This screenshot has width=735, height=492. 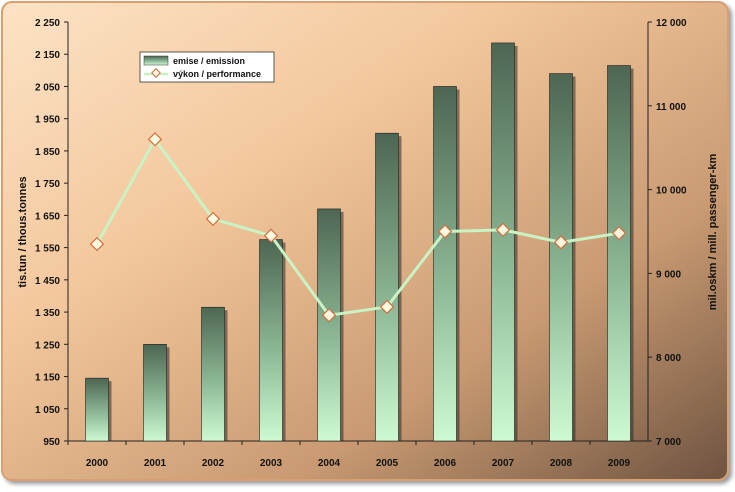 I want to click on left-tick-label: 1 550, so click(x=47, y=249).